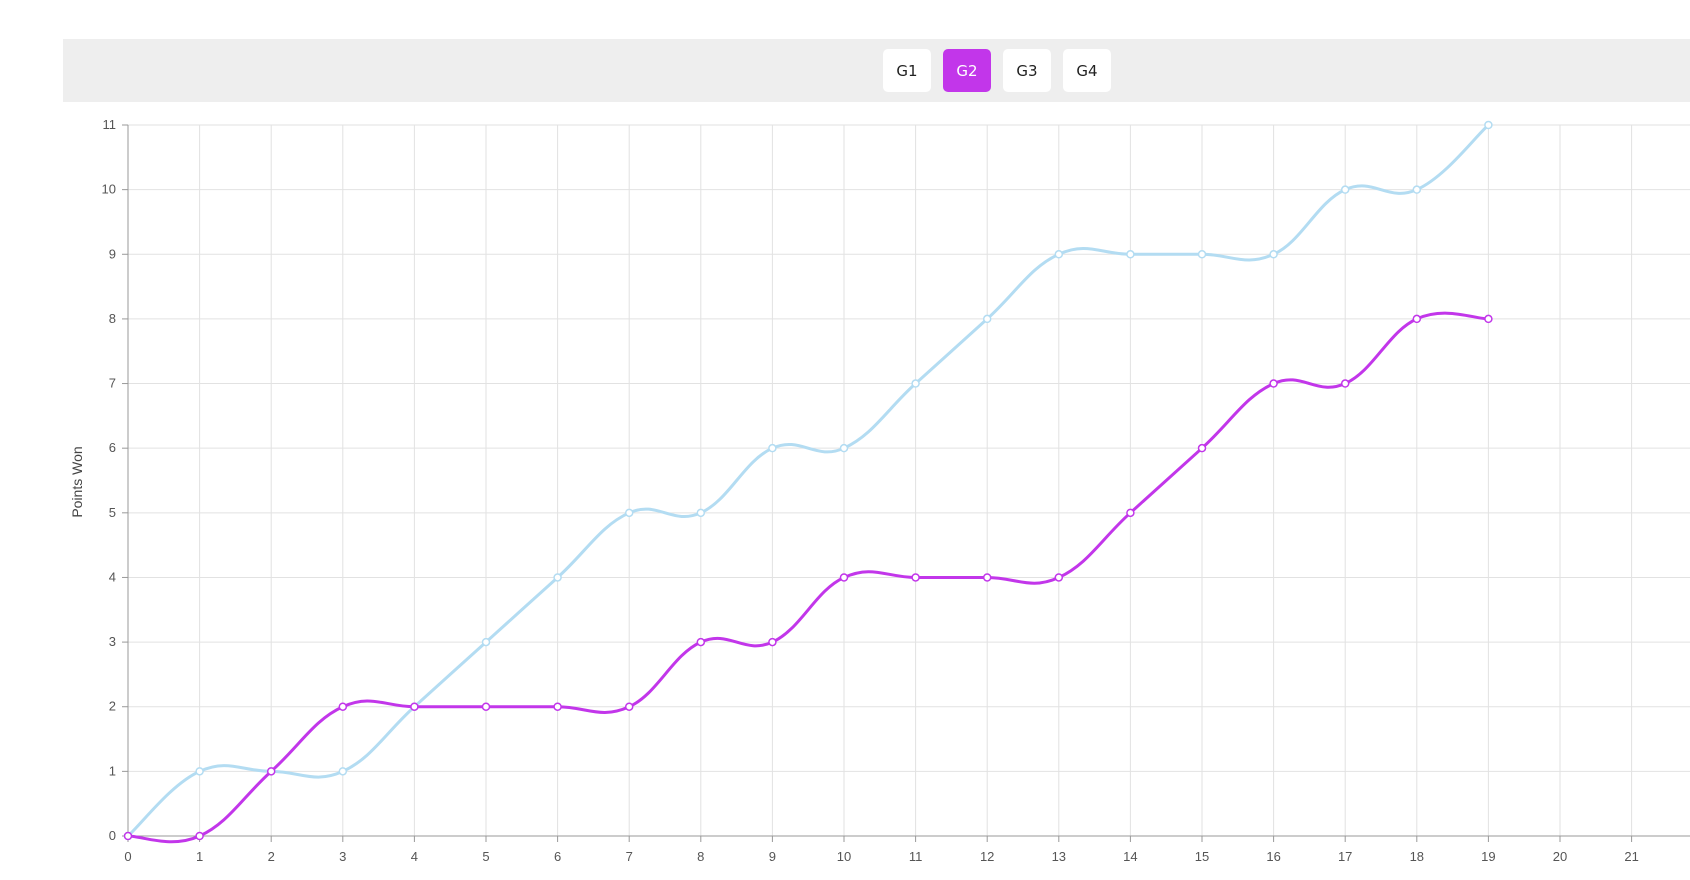 The image size is (1690, 880). Describe the element at coordinates (700, 856) in the screenshot. I see `x-tick-label: 8` at that location.